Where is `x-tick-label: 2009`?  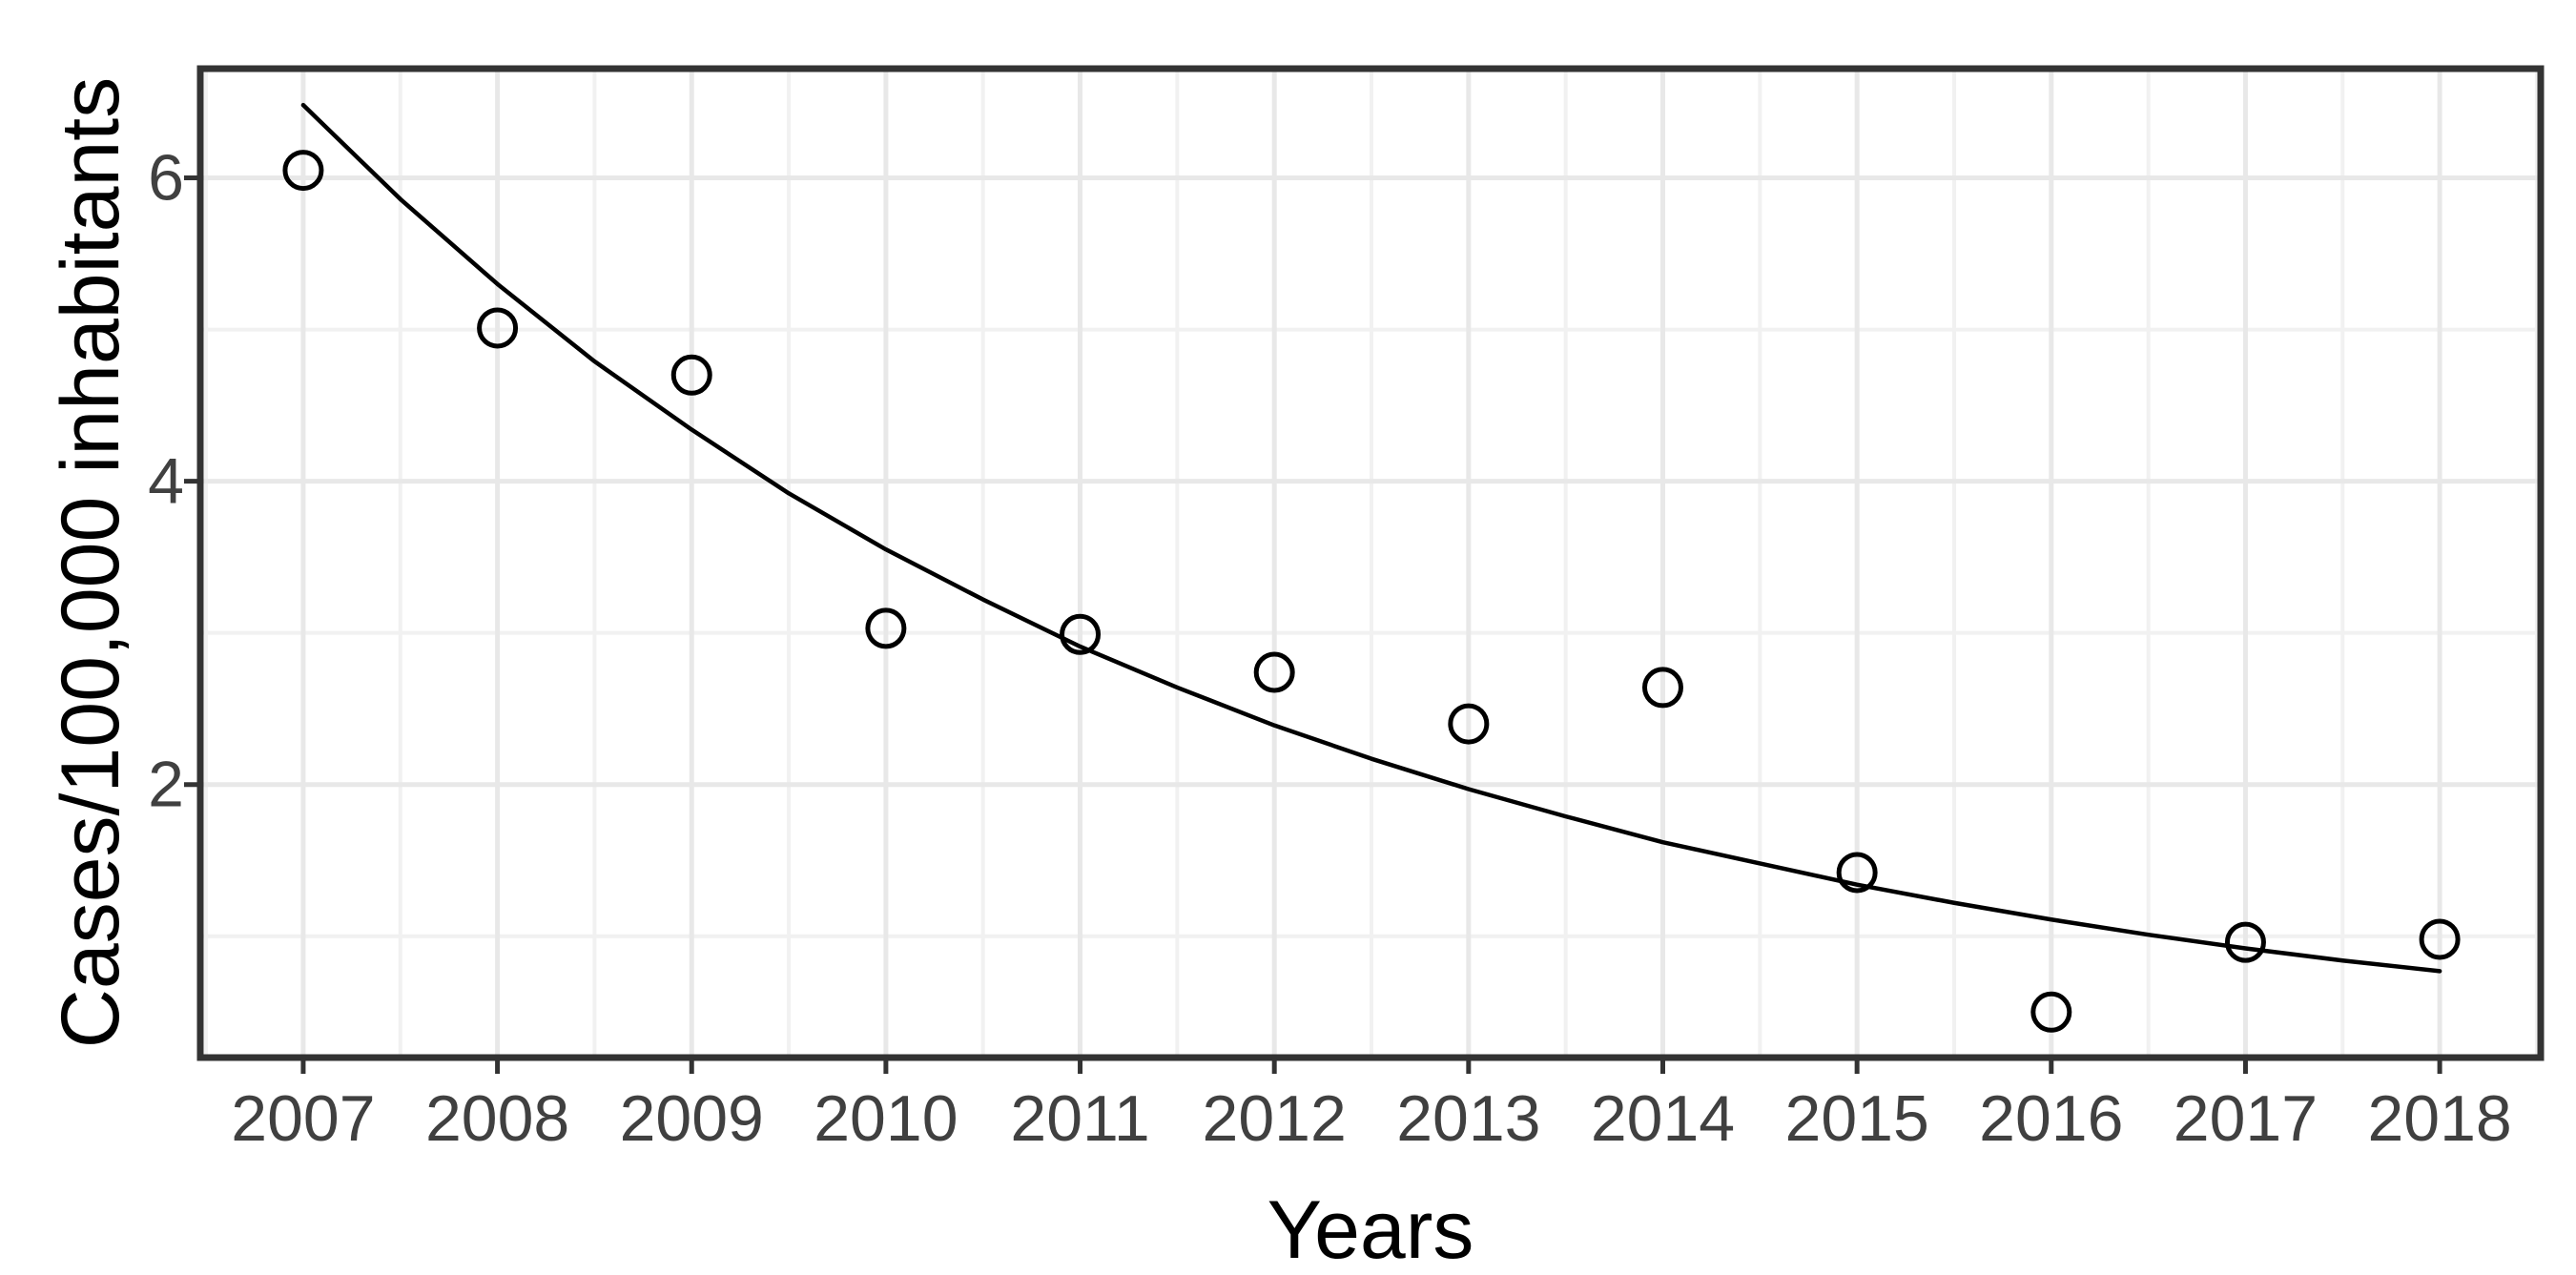
x-tick-label: 2009 is located at coordinates (692, 1118).